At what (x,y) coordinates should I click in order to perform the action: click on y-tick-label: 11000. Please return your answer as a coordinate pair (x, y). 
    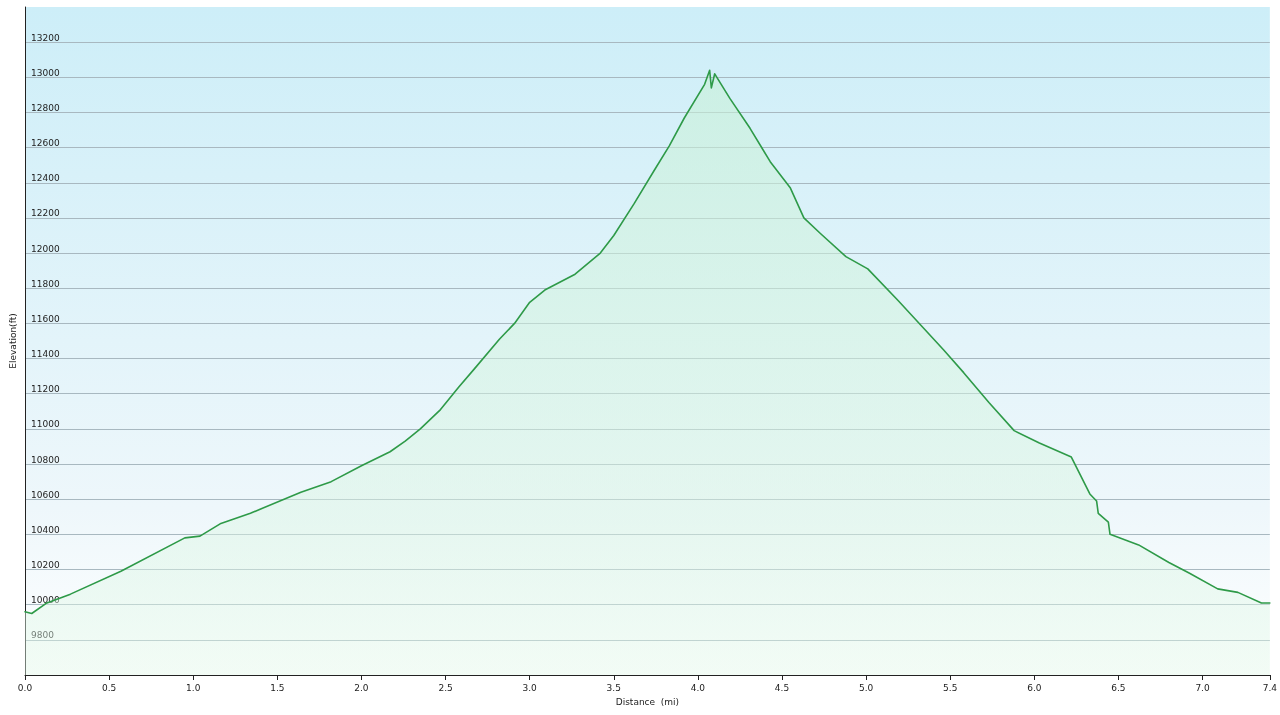
    Looking at the image, I should click on (45, 424).